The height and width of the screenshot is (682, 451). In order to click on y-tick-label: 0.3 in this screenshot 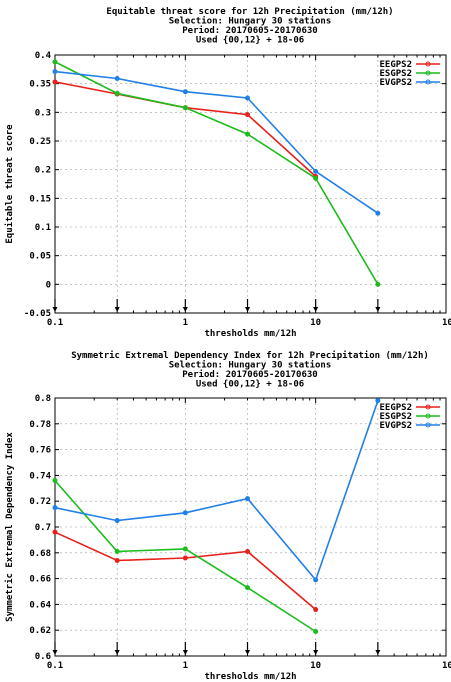, I will do `click(43, 113)`.